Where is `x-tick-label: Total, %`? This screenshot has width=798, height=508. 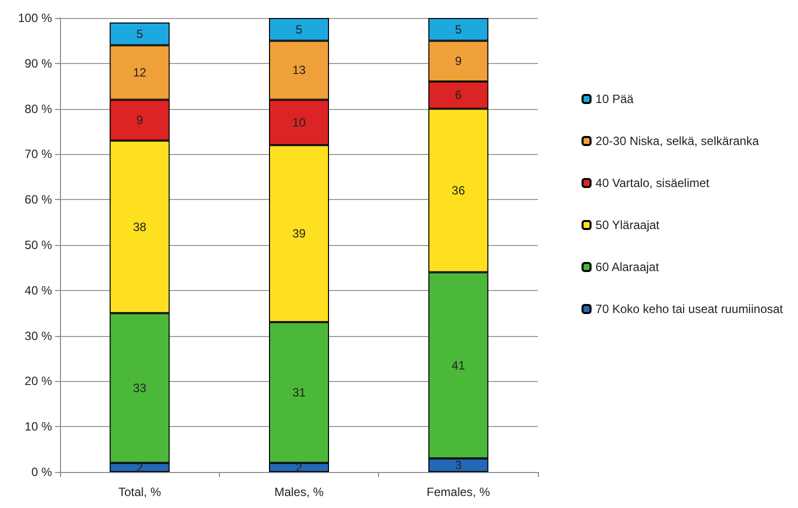
x-tick-label: Total, % is located at coordinates (140, 492).